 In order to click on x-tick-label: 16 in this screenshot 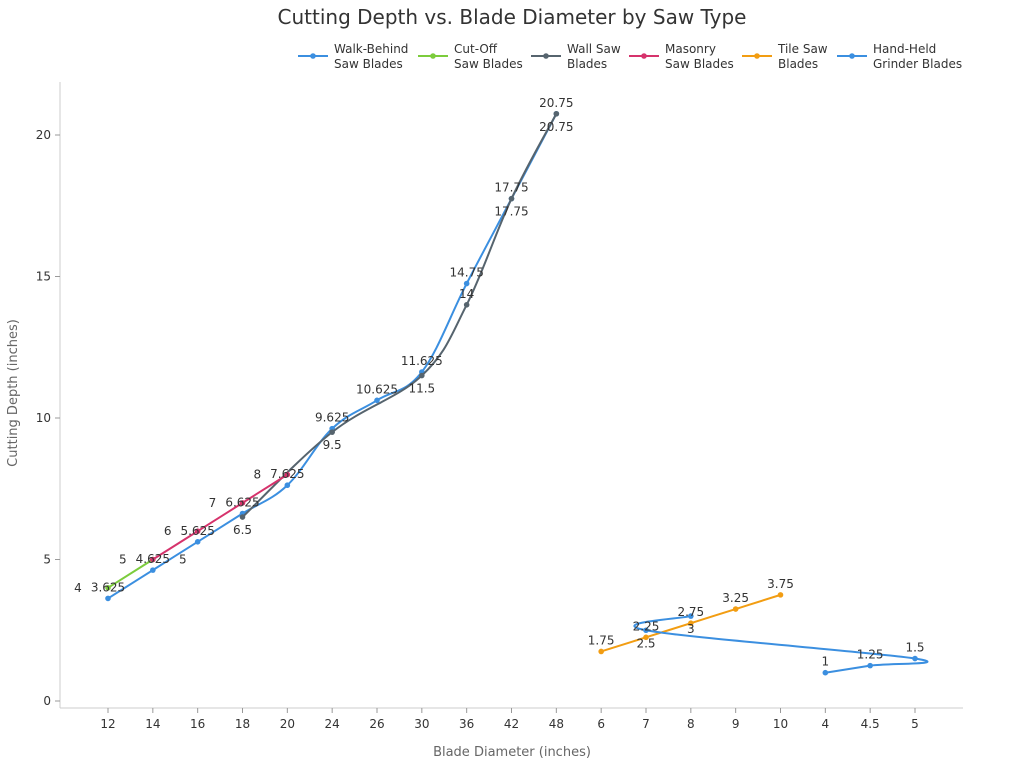, I will do `click(197, 724)`.